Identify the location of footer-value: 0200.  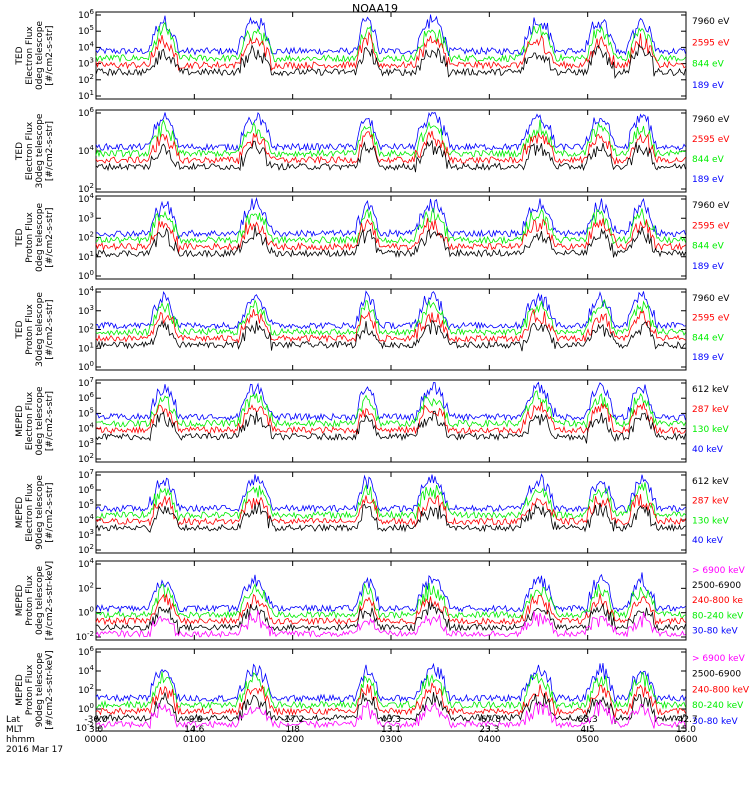
(292, 740).